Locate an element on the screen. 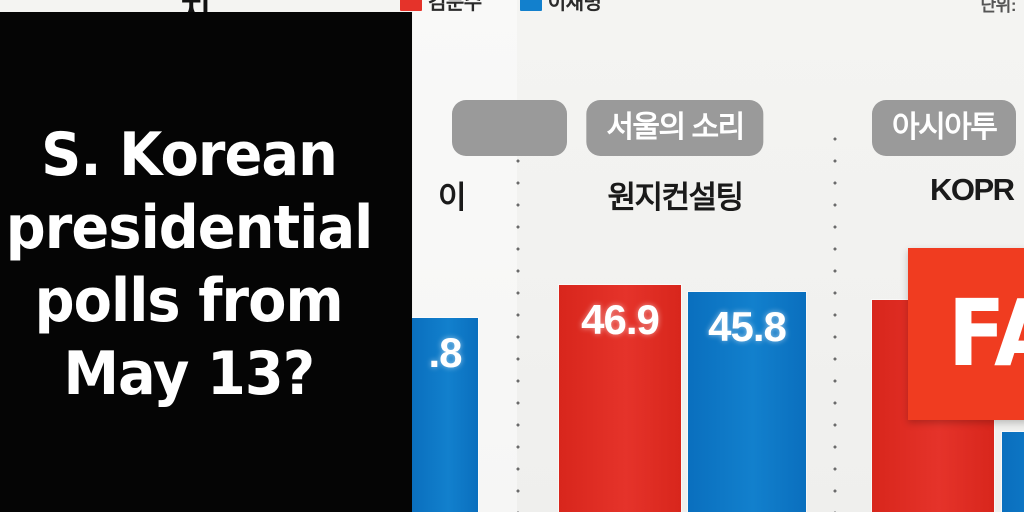 This screenshot has height=512, width=1024. legend-entry-1: 이재명 is located at coordinates (560, 7).